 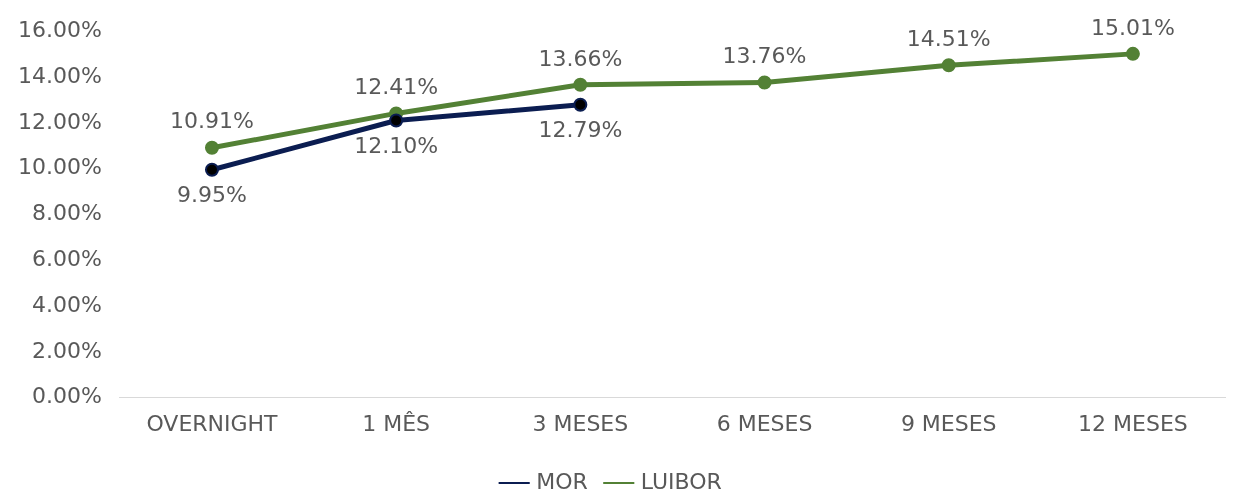 I want to click on data-label: 12.79%, so click(x=580, y=130).